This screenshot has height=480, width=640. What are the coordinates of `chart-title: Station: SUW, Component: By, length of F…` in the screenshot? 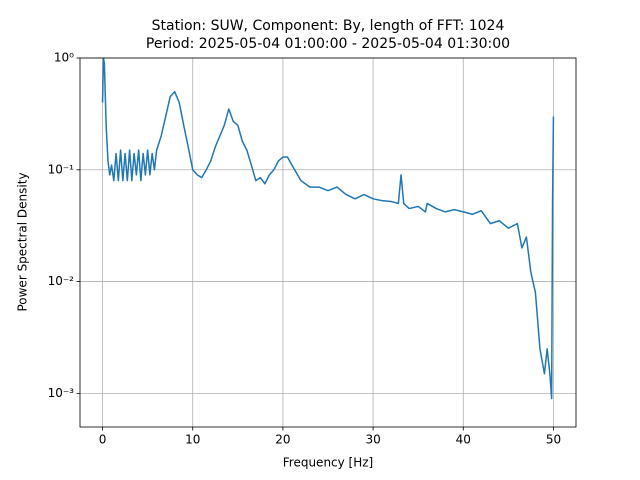 It's located at (328, 26).